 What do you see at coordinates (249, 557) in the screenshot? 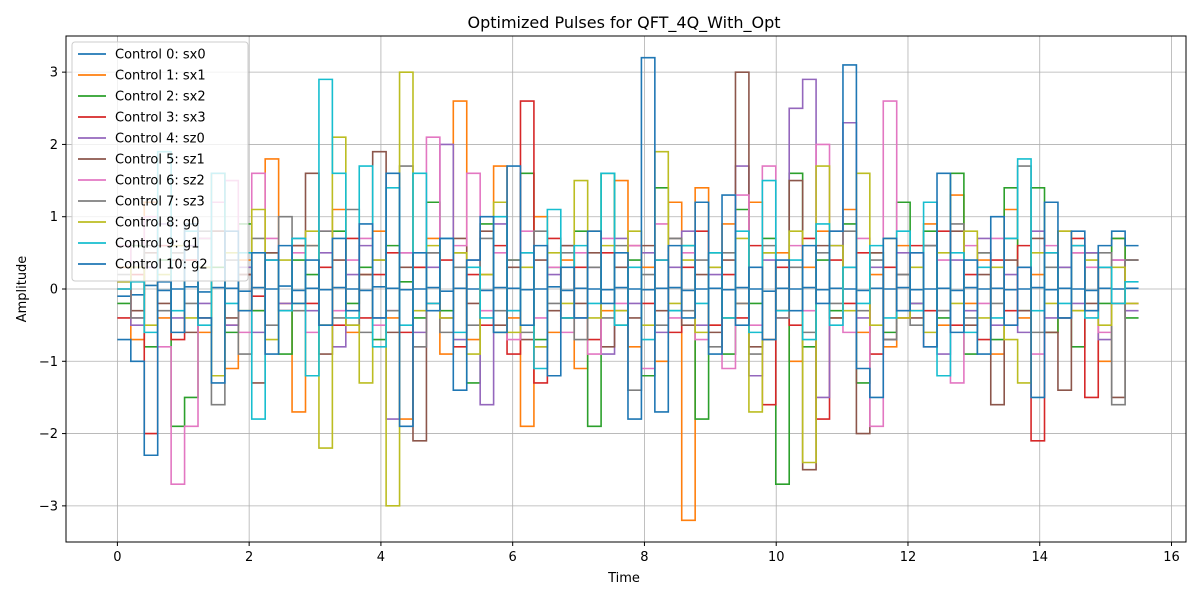
I see `x-tick-label: 2` at bounding box center [249, 557].